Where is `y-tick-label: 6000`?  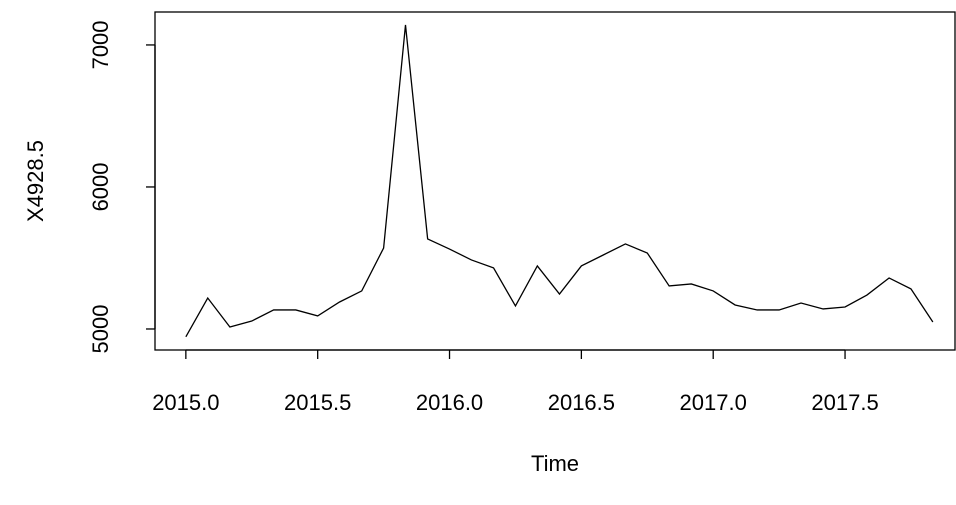 y-tick-label: 6000 is located at coordinates (100, 186).